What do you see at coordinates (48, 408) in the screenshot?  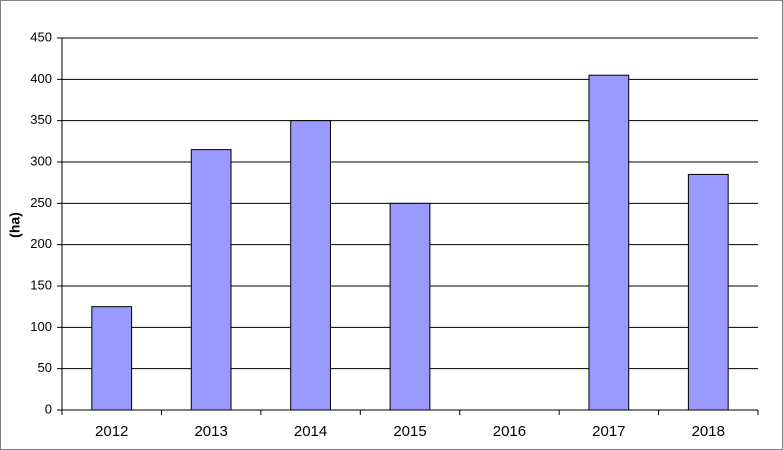 I see `y-tick-label: 0` at bounding box center [48, 408].